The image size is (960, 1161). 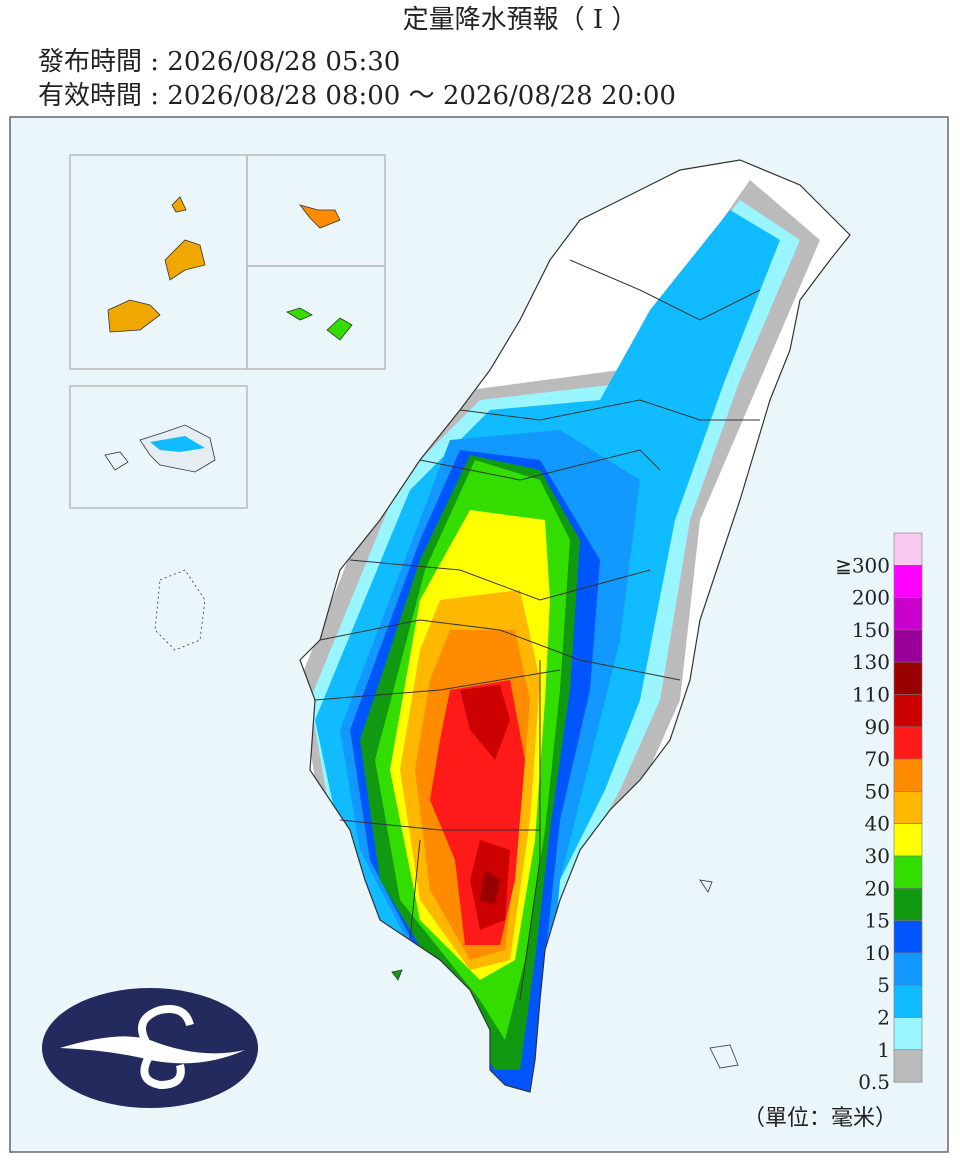 What do you see at coordinates (883, 1050) in the screenshot?
I see `legend-label: 1` at bounding box center [883, 1050].